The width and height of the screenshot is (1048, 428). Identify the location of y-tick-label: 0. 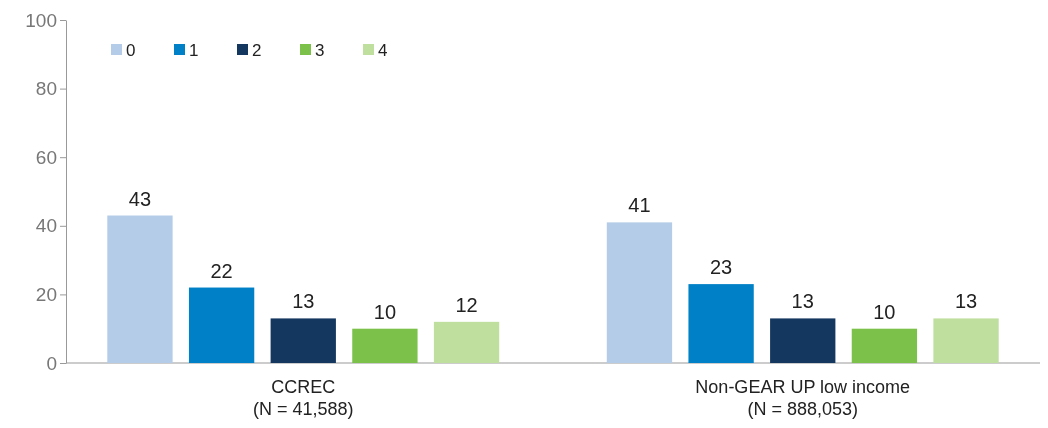
(51, 363).